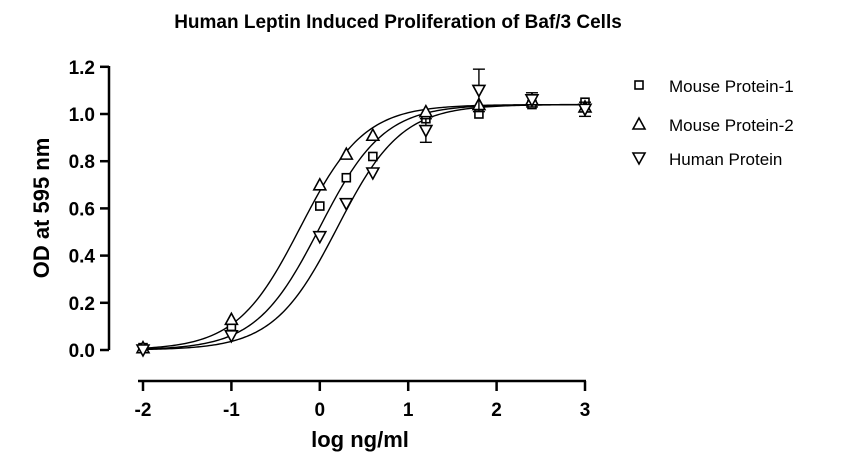 The width and height of the screenshot is (855, 464). I want to click on y-tick-label: 1.0, so click(82, 115).